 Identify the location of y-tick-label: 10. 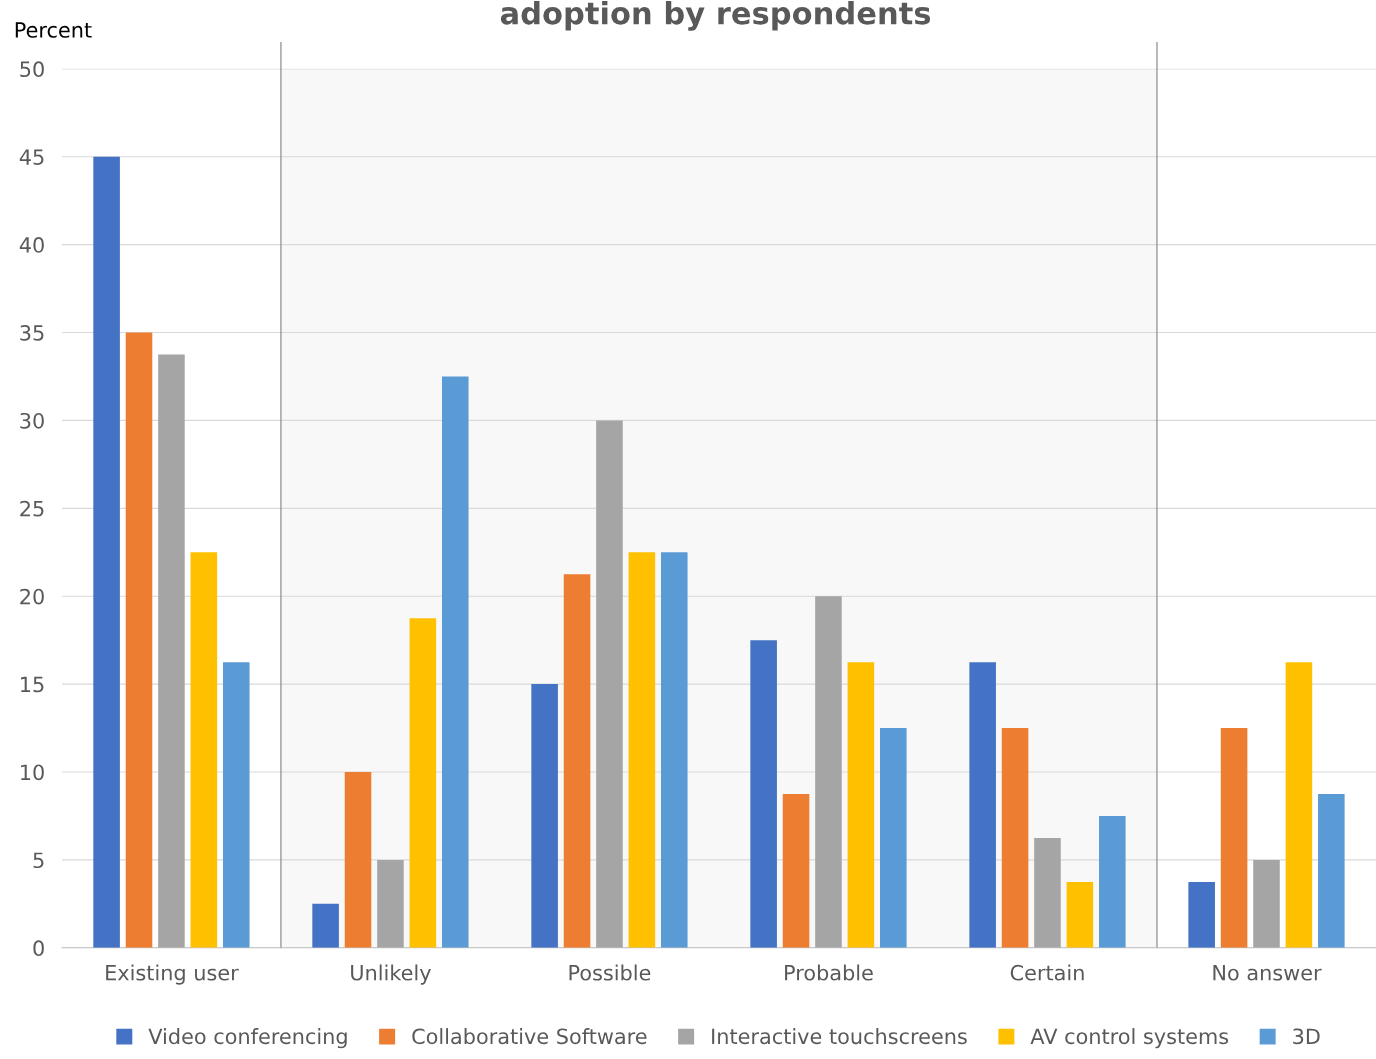
(32, 772).